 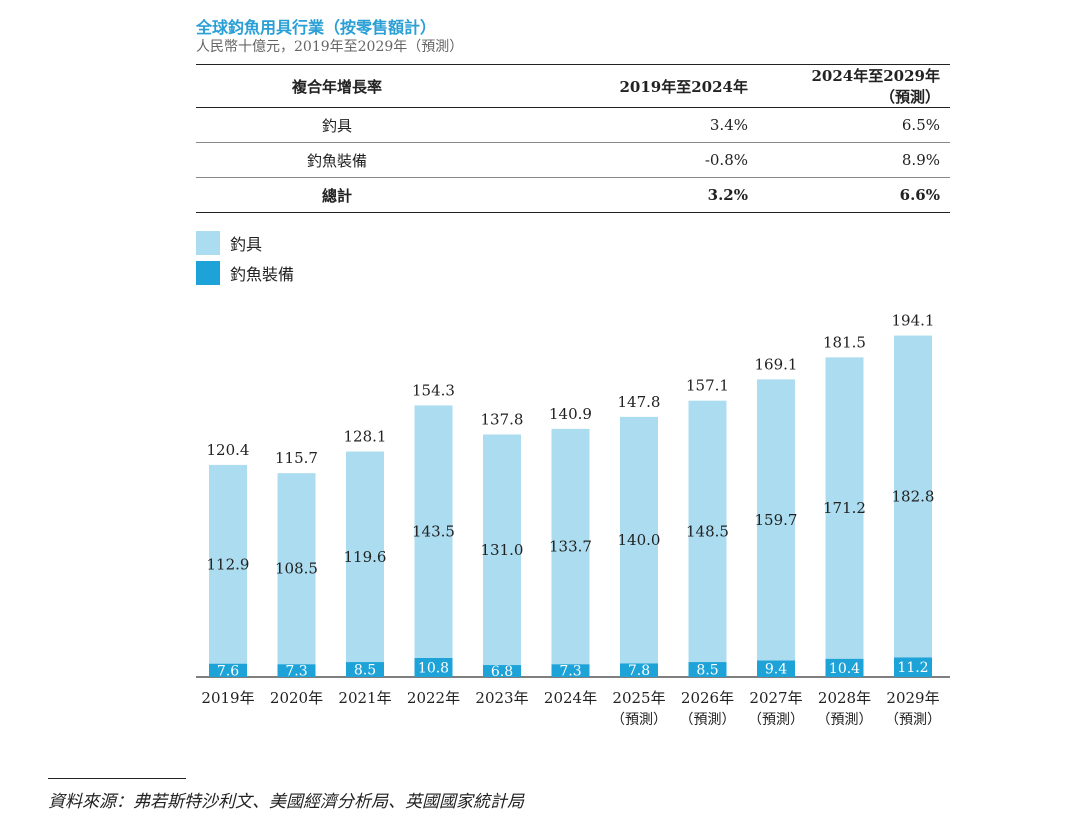 What do you see at coordinates (920, 125) in the screenshot?
I see `cagr-row-value2: 6.5%` at bounding box center [920, 125].